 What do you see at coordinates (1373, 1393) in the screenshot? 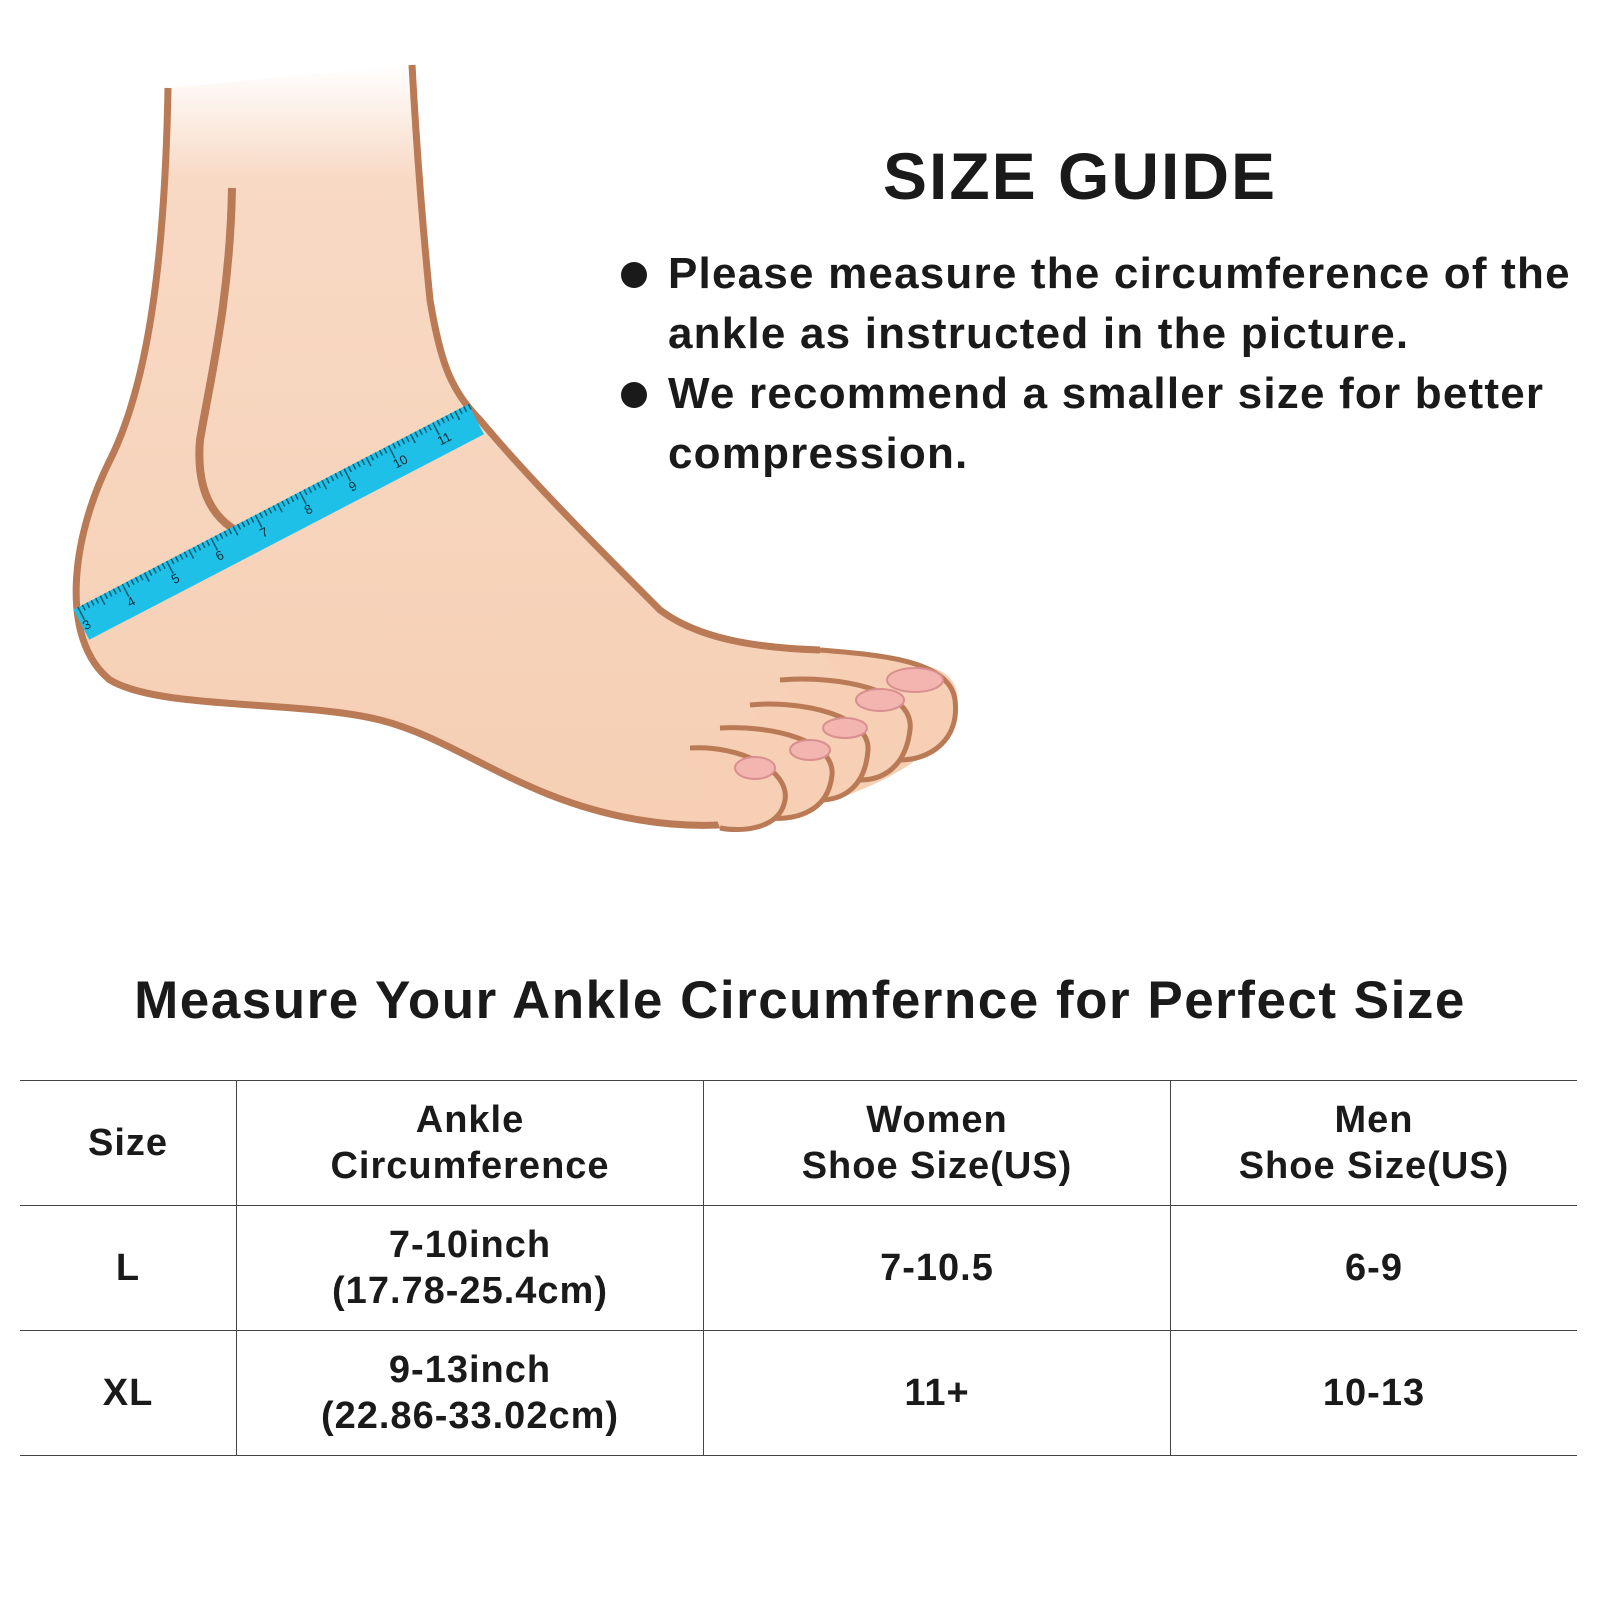
I see `cell-men: 10-13` at bounding box center [1373, 1393].